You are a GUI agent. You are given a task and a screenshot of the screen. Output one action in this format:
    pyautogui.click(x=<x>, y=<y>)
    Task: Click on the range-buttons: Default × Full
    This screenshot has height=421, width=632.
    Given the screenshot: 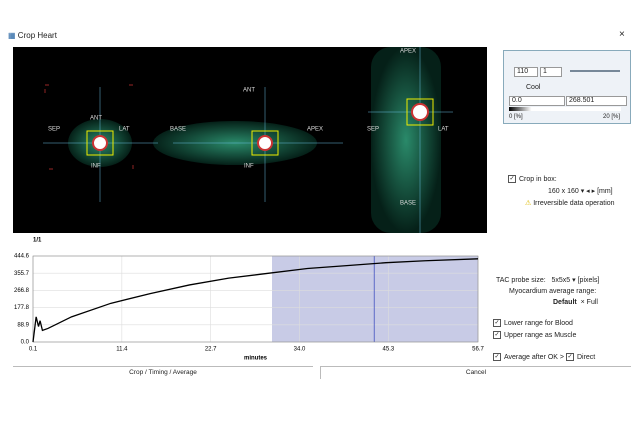 What is the action you would take?
    pyautogui.click(x=575, y=302)
    